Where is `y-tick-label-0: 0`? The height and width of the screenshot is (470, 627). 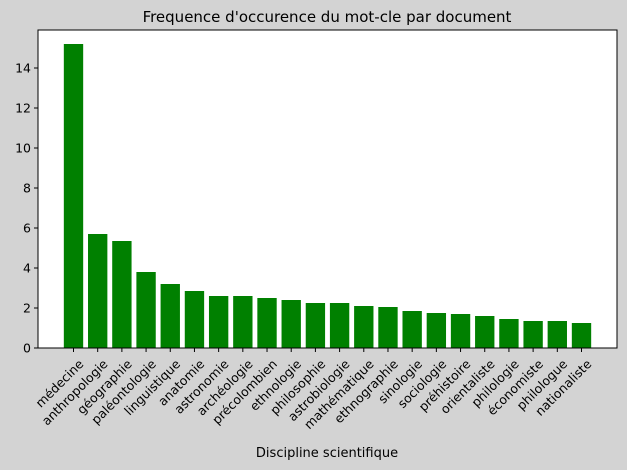
y-tick-label-0: 0 is located at coordinates (27, 348).